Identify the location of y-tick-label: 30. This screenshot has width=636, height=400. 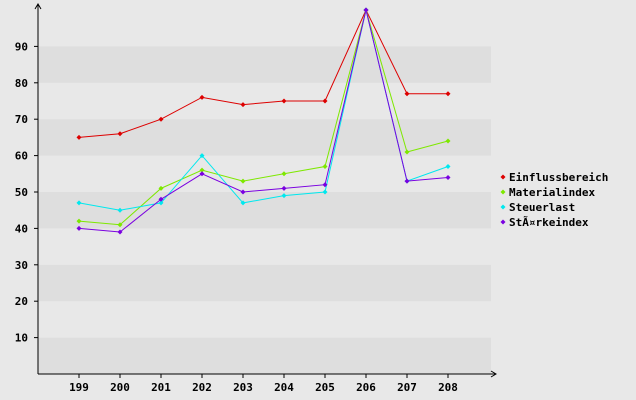
(21, 265).